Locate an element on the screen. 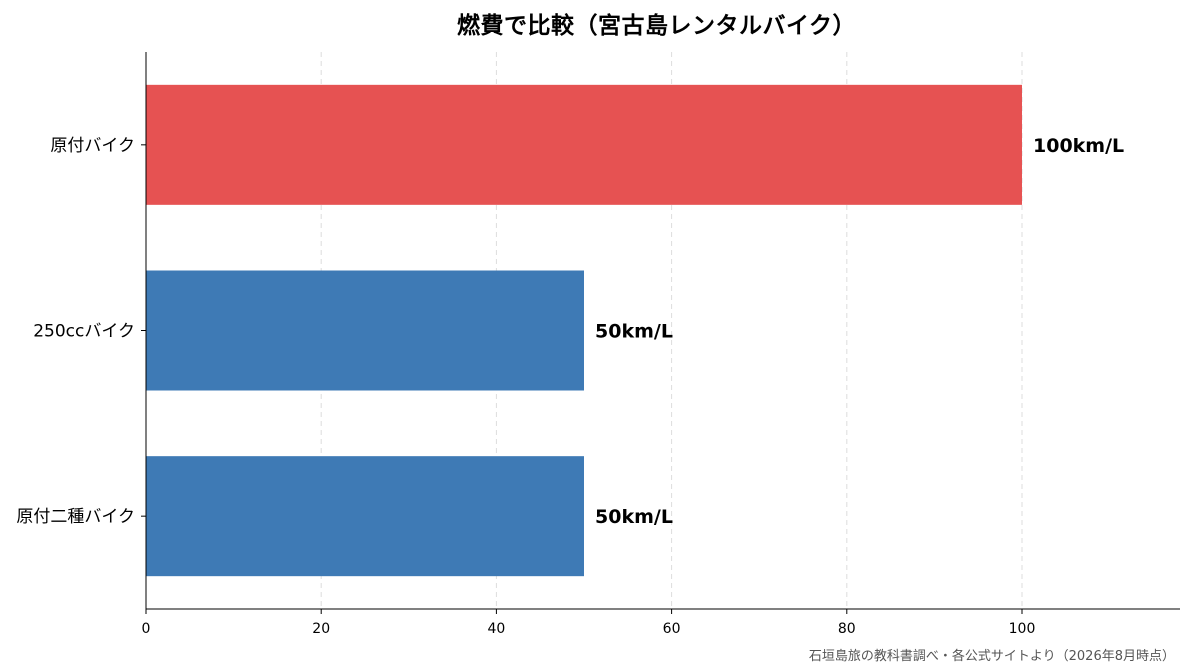 This screenshot has height=672, width=1193. x-tick-label: 0 is located at coordinates (146, 629).